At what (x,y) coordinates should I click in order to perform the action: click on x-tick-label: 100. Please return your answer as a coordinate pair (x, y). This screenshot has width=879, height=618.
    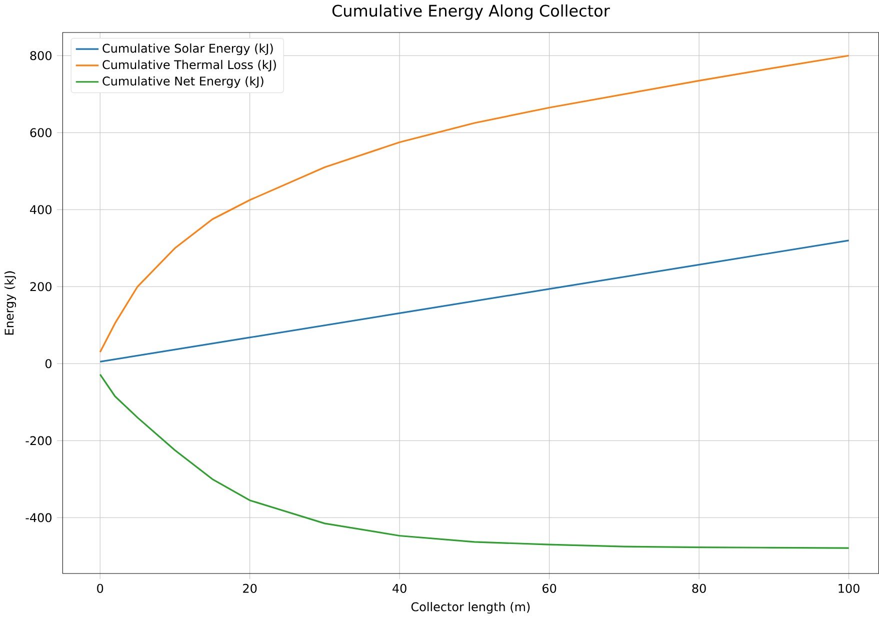
    Looking at the image, I should click on (849, 588).